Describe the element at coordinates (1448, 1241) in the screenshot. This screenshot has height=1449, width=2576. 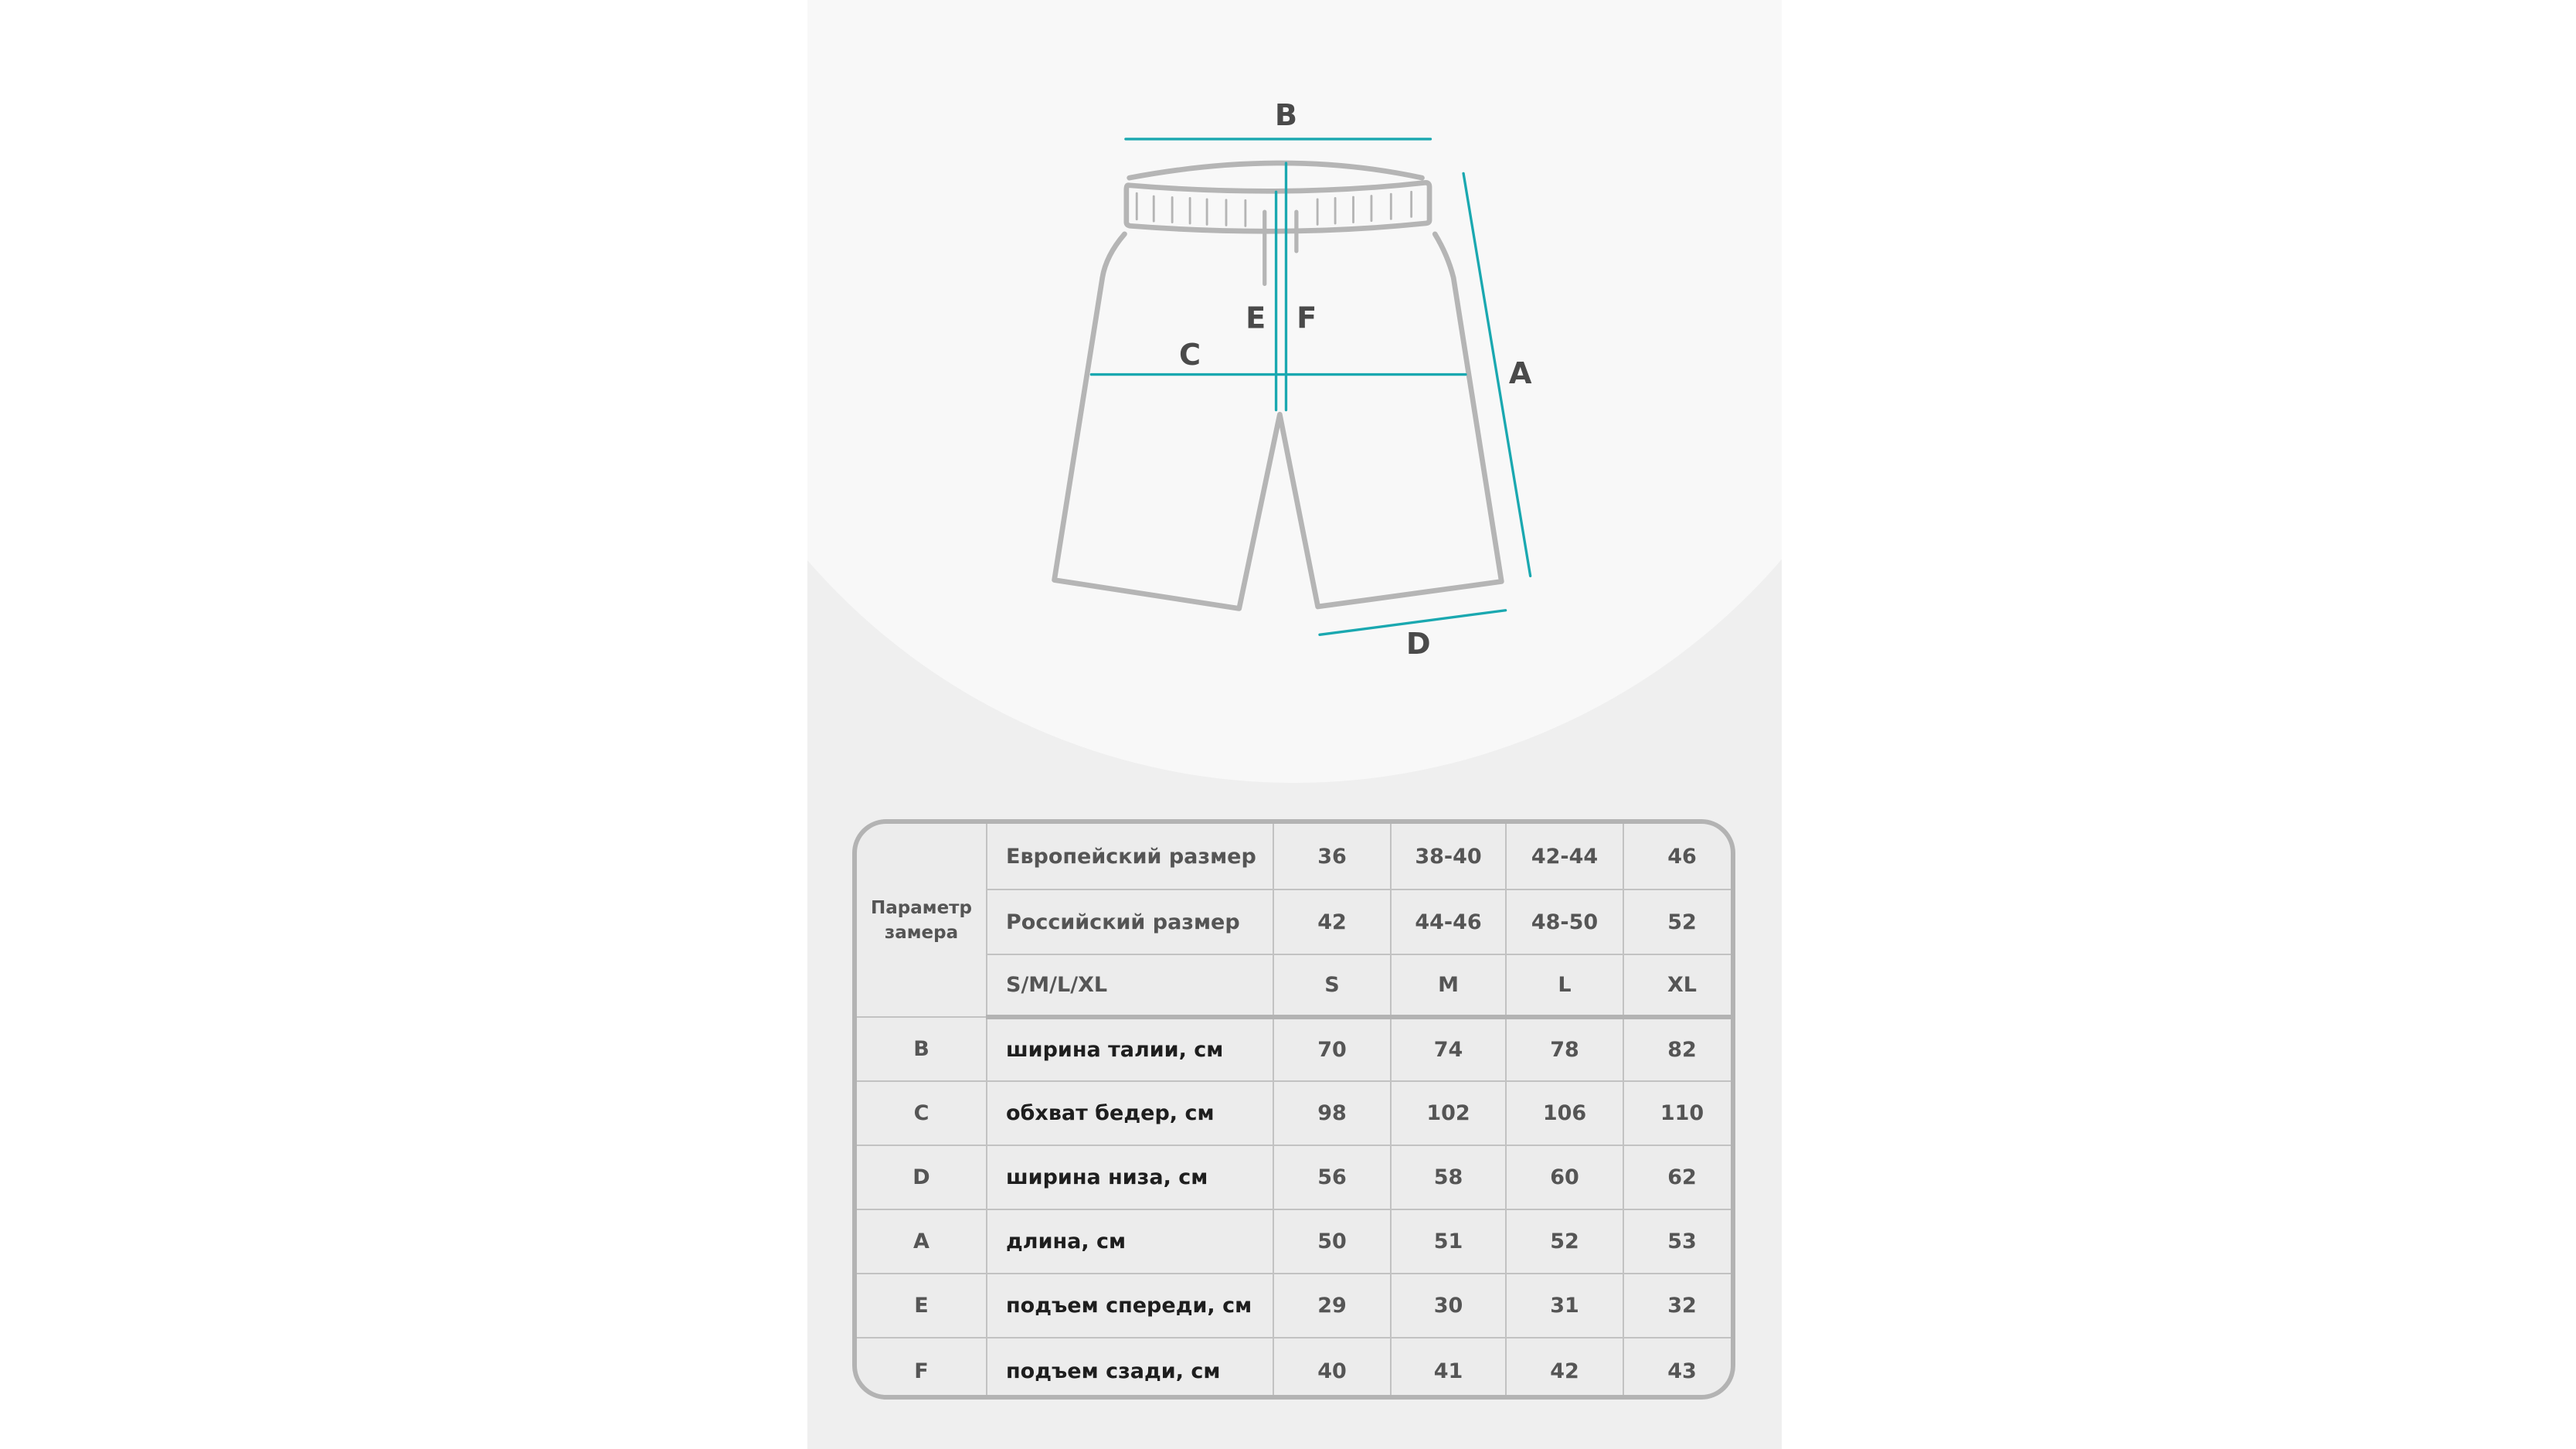
I see `measure-value: 51` at that location.